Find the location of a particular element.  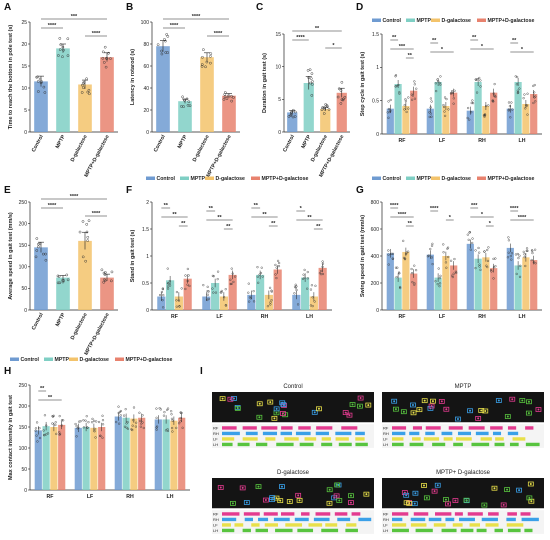

x-tick-label: LF is located at coordinates (90, 497).